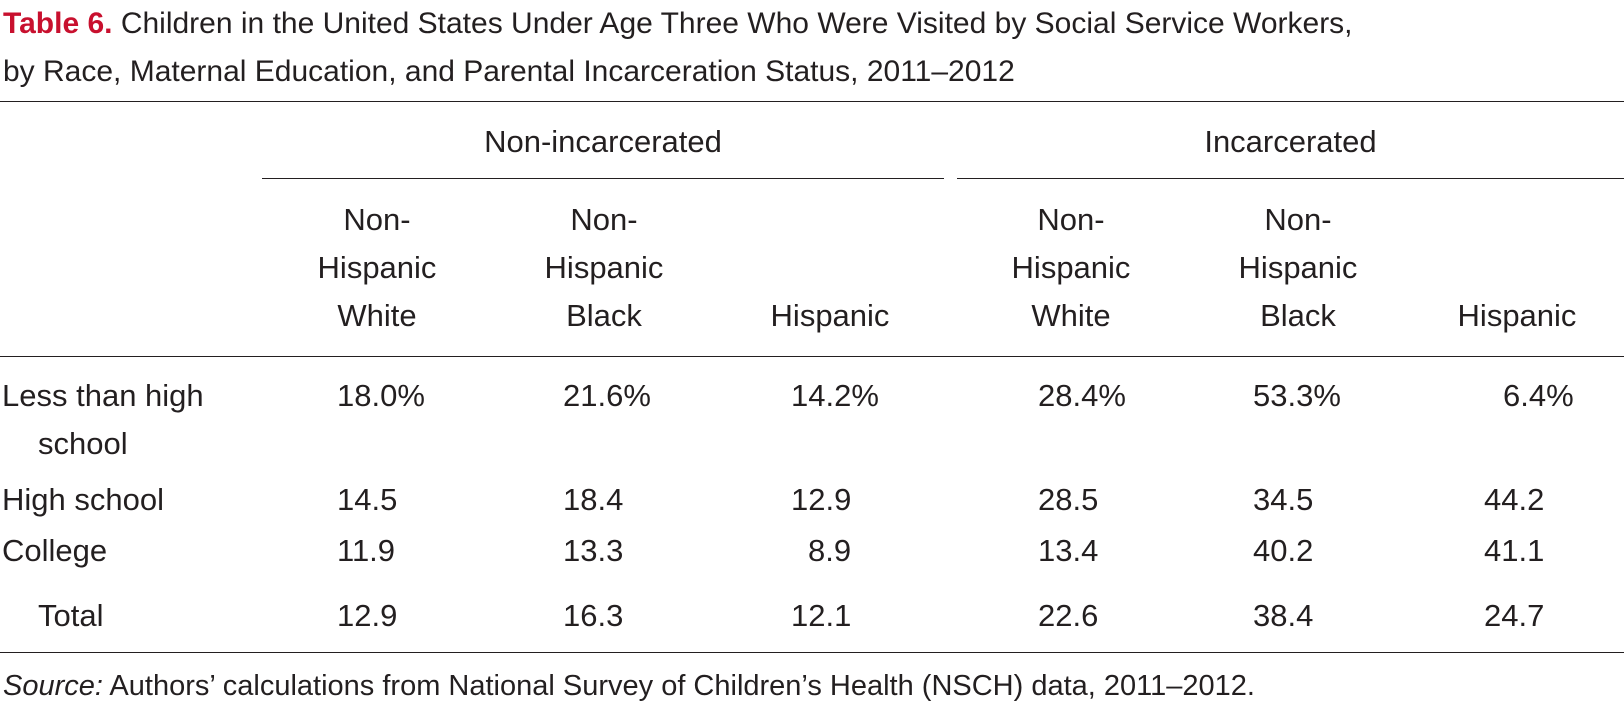 The height and width of the screenshot is (710, 1624). What do you see at coordinates (1538, 395) in the screenshot?
I see `table-cell: 6.4%` at bounding box center [1538, 395].